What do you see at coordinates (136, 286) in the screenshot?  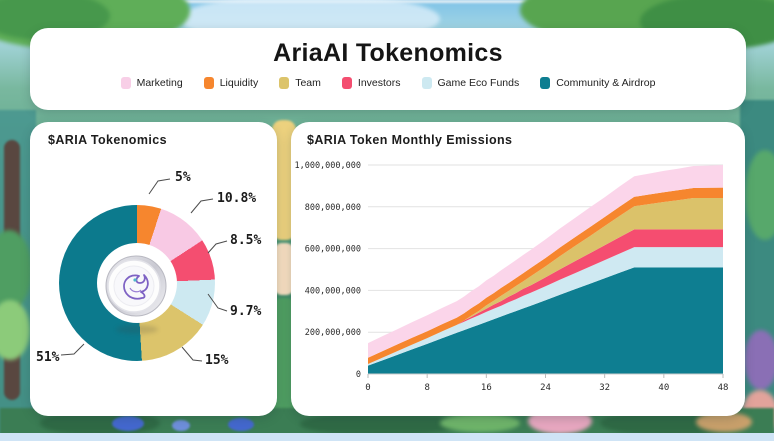 I see `aria-coin-icon` at bounding box center [136, 286].